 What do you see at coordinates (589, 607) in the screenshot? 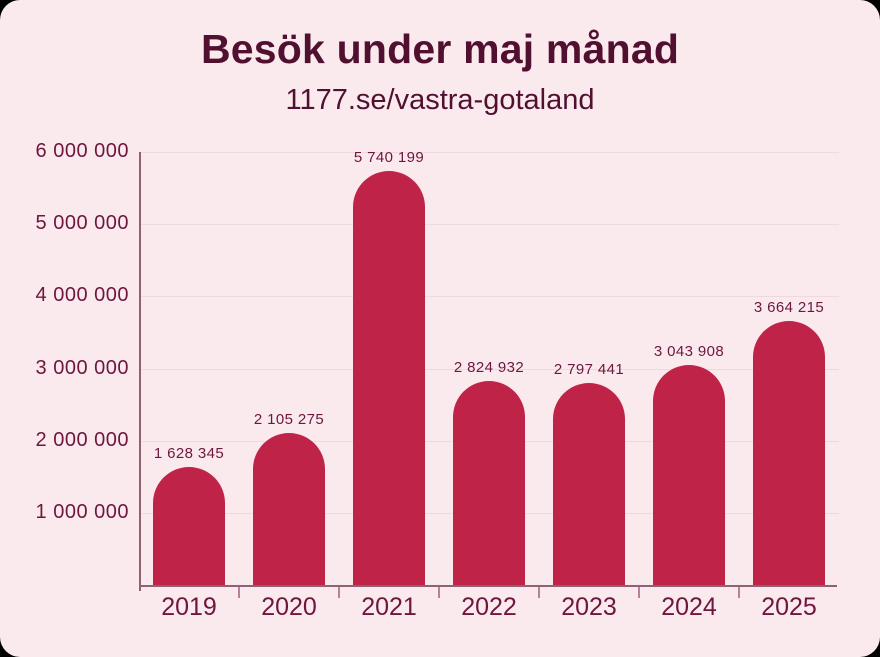
I see `x-axis-tick-label: 2023` at bounding box center [589, 607].